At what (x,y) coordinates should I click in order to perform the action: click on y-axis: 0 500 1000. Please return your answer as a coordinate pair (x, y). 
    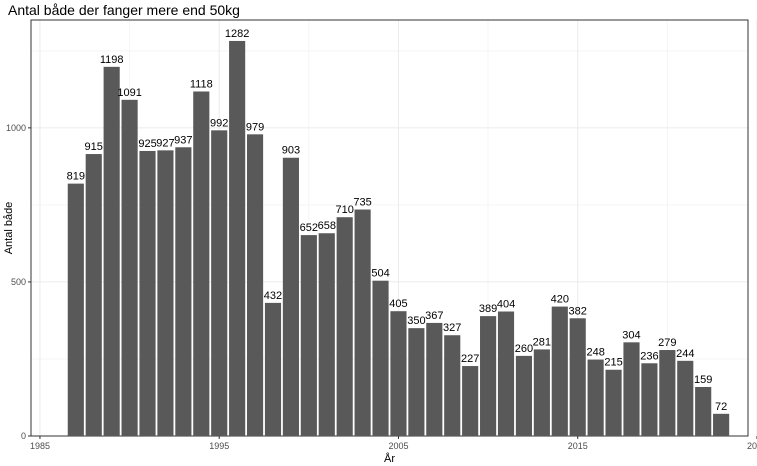
    Looking at the image, I should click on (18, 282).